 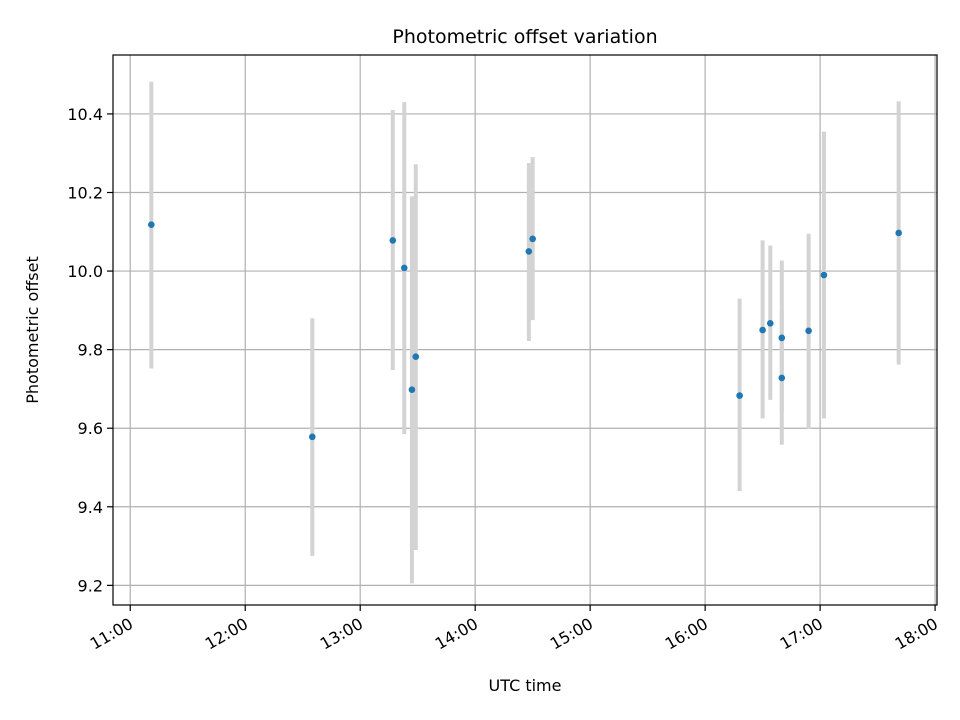 What do you see at coordinates (85, 271) in the screenshot?
I see `y-tick-label: 10.0` at bounding box center [85, 271].